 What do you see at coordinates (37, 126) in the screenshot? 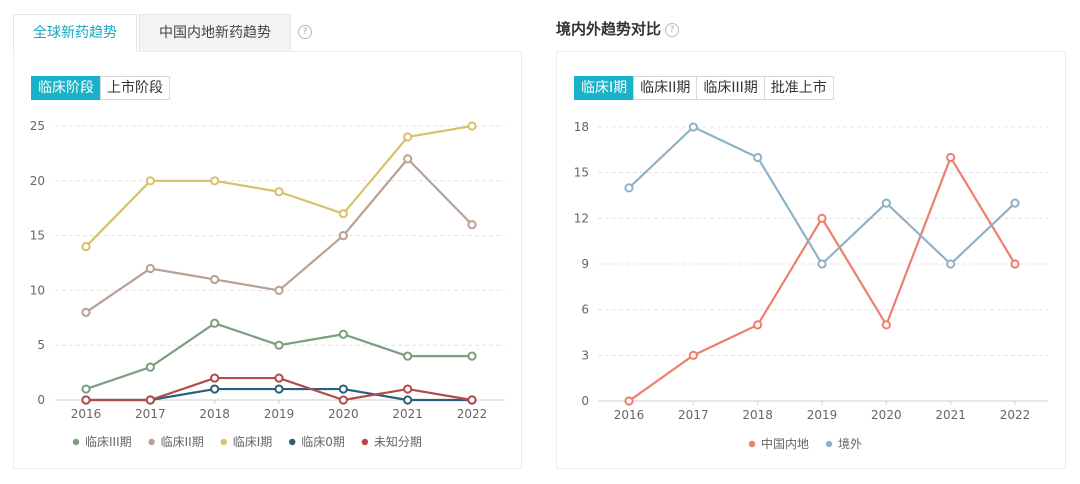
I see `y-tick-label: 25` at bounding box center [37, 126].